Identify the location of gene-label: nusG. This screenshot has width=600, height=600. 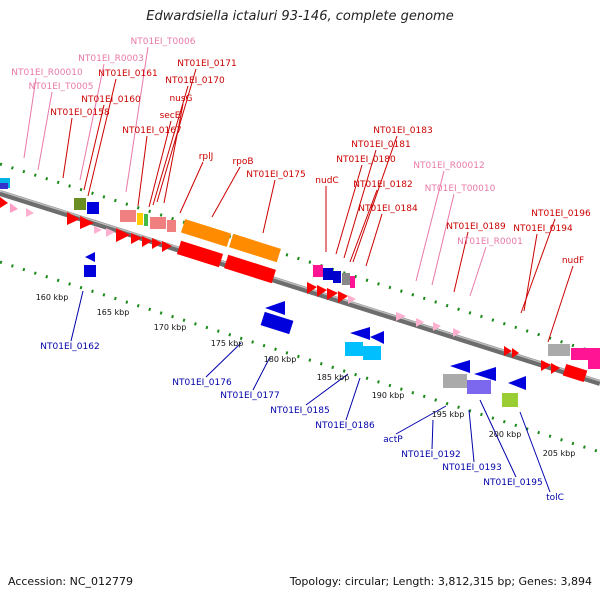
(180, 99).